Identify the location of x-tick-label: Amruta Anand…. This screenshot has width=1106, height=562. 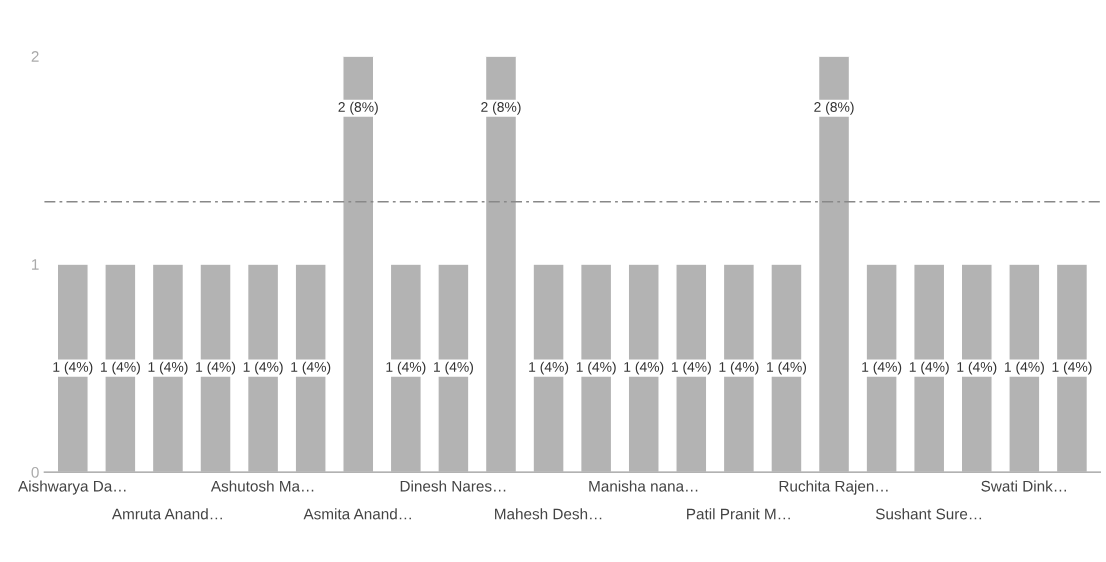
(166, 514).